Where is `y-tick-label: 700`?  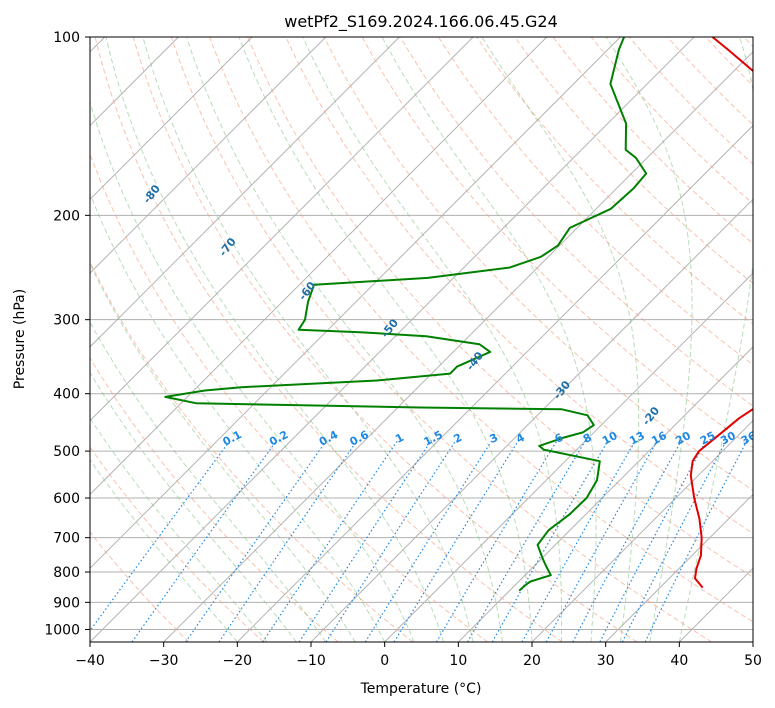 y-tick-label: 700 is located at coordinates (66, 539).